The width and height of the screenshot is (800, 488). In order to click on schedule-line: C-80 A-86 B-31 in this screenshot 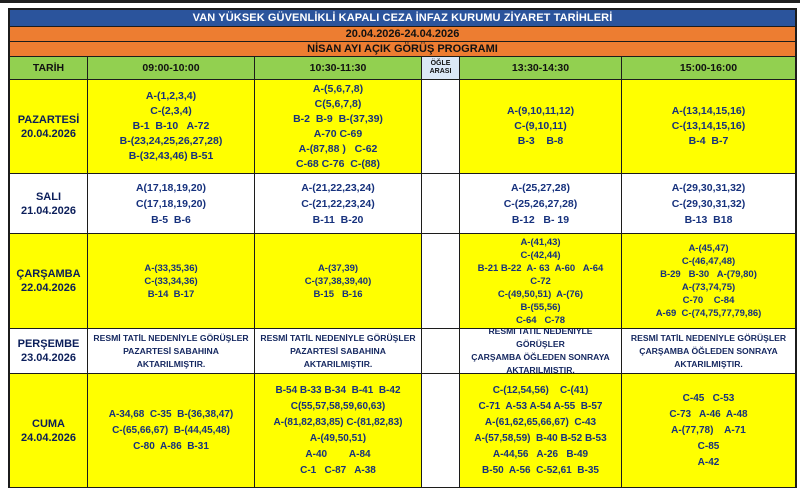, I will do `click(171, 446)`.